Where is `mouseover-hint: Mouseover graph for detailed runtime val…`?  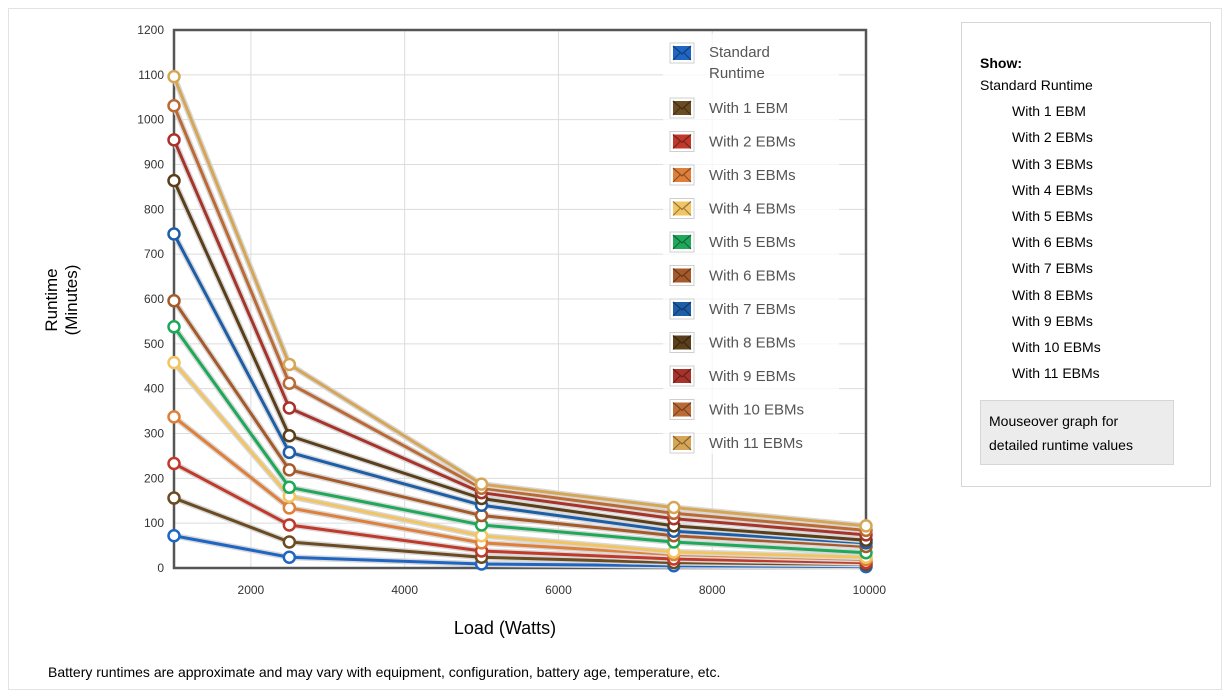
mouseover-hint: Mouseover graph for detailed runtime val… is located at coordinates (1077, 432).